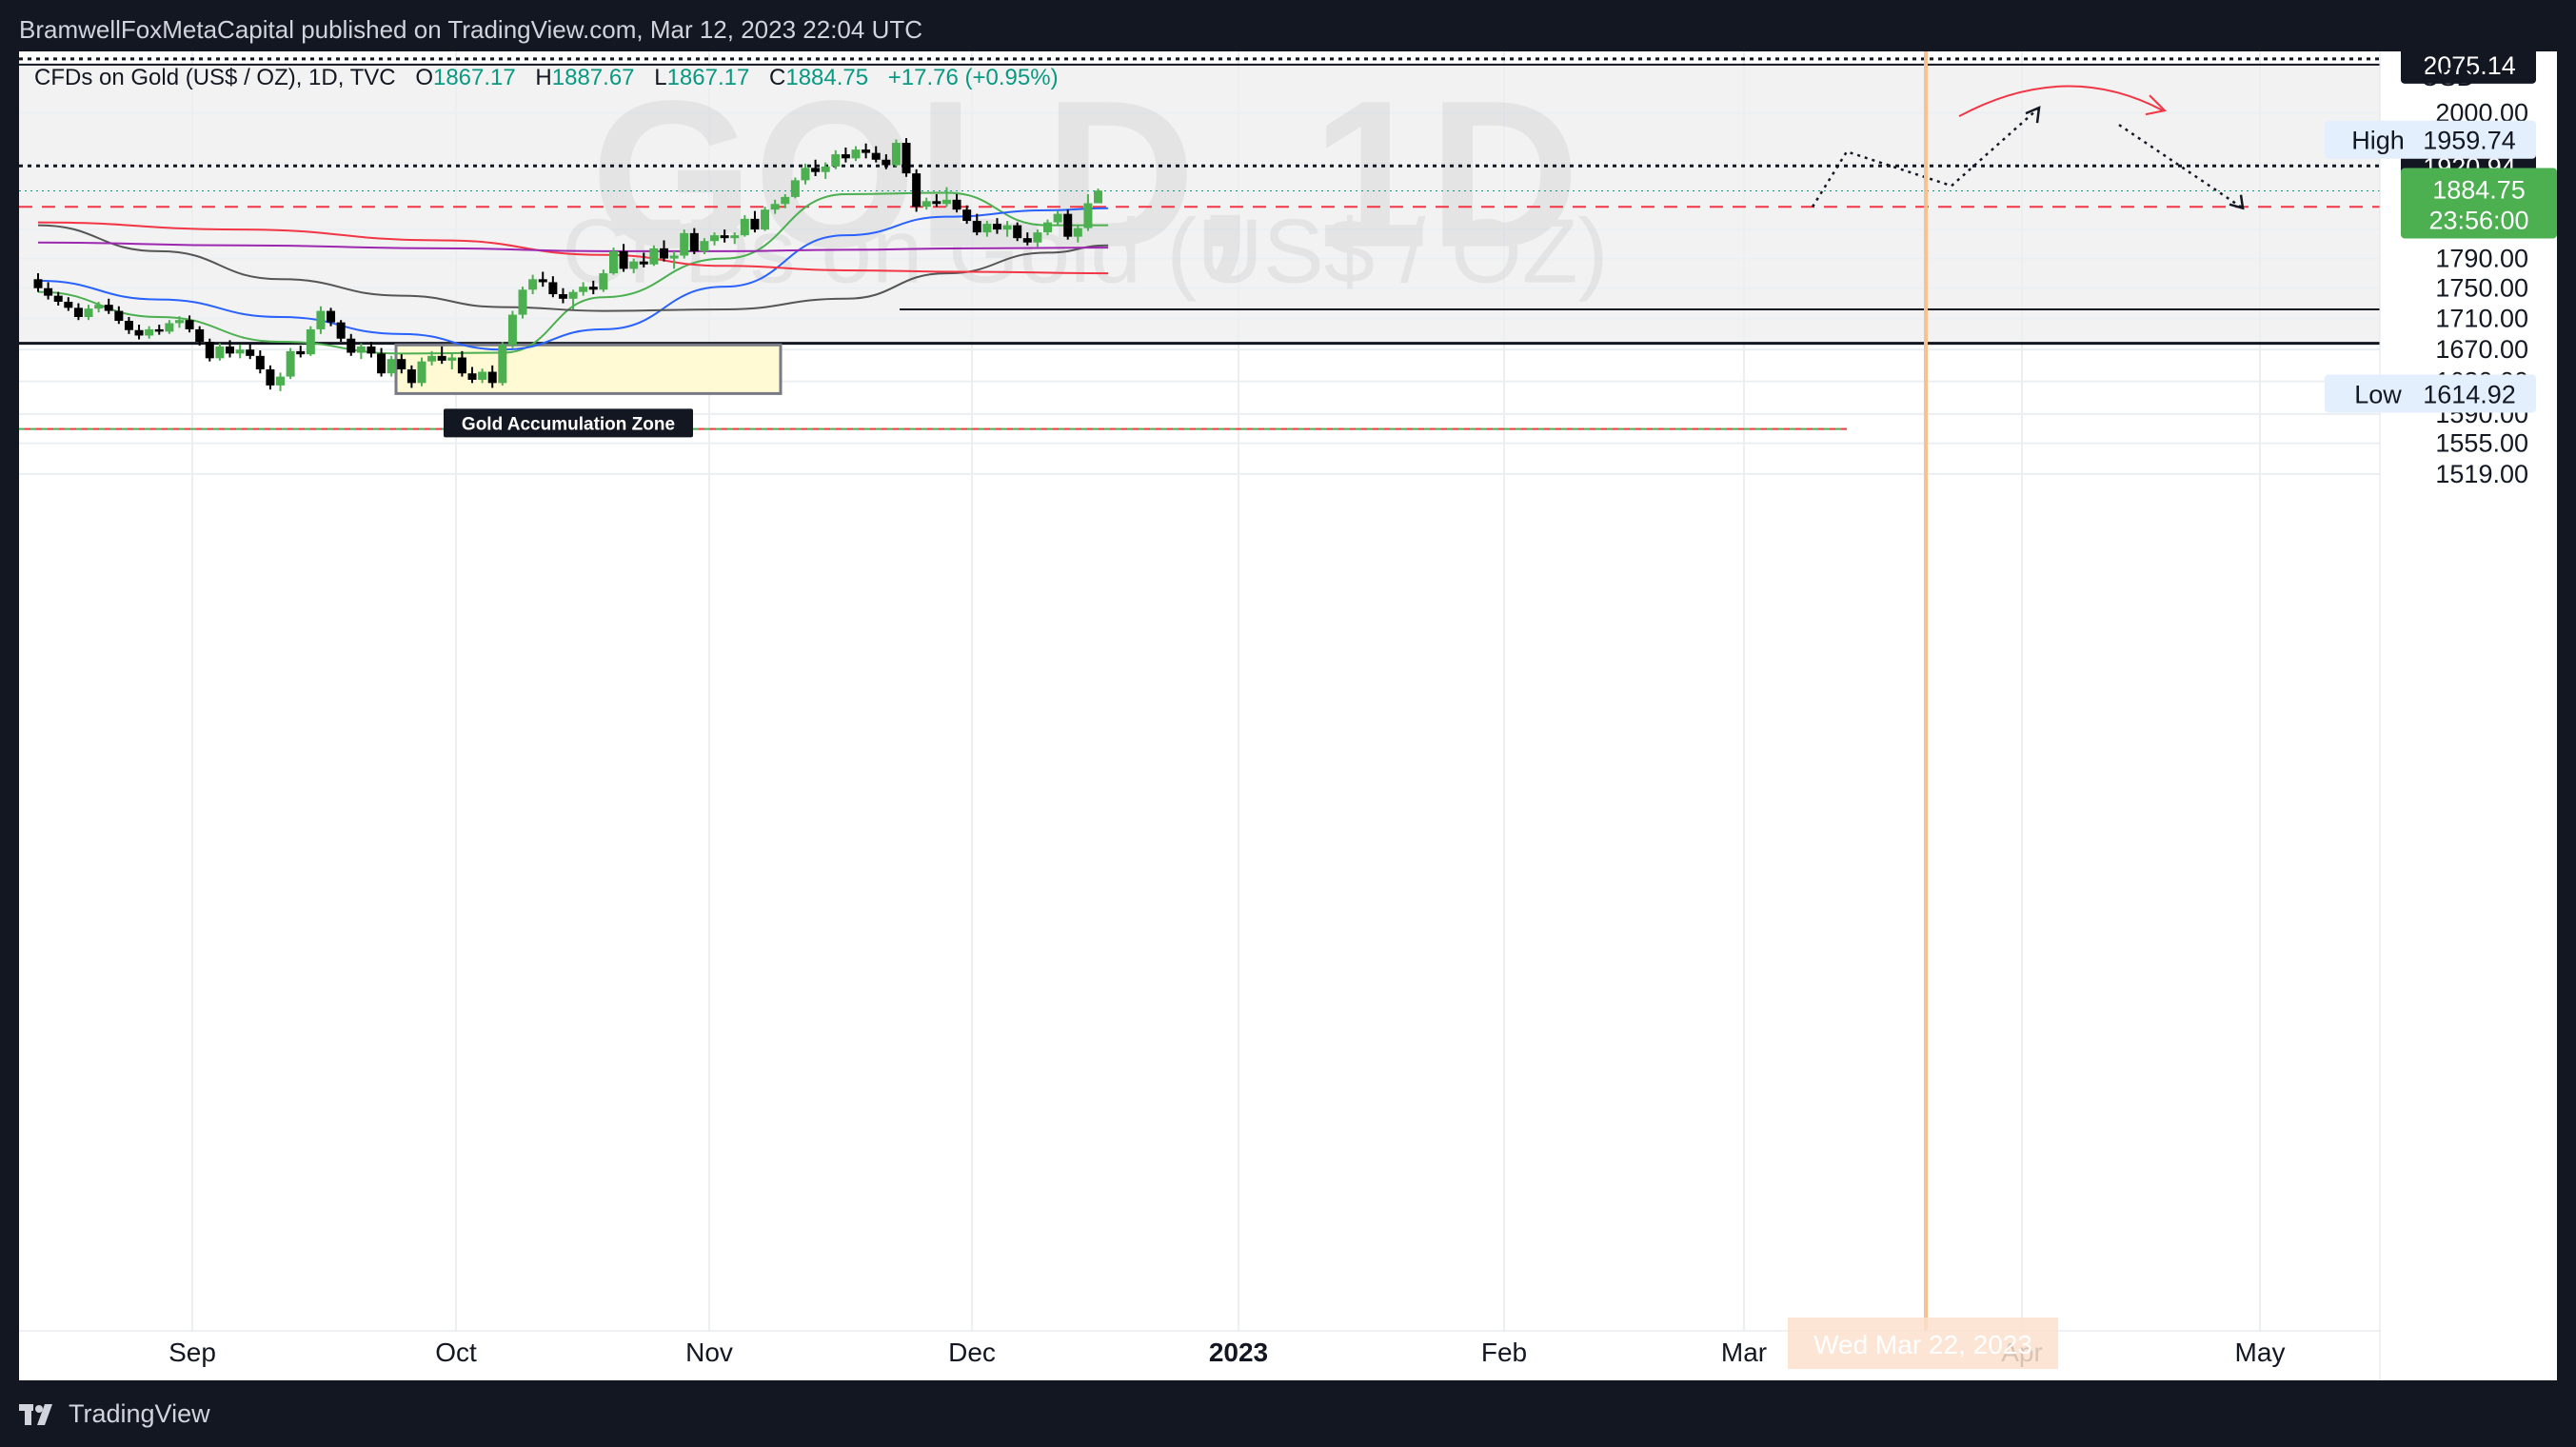 This screenshot has width=2576, height=1447. Describe the element at coordinates (2482, 349) in the screenshot. I see `price-tick: 1670.00` at that location.